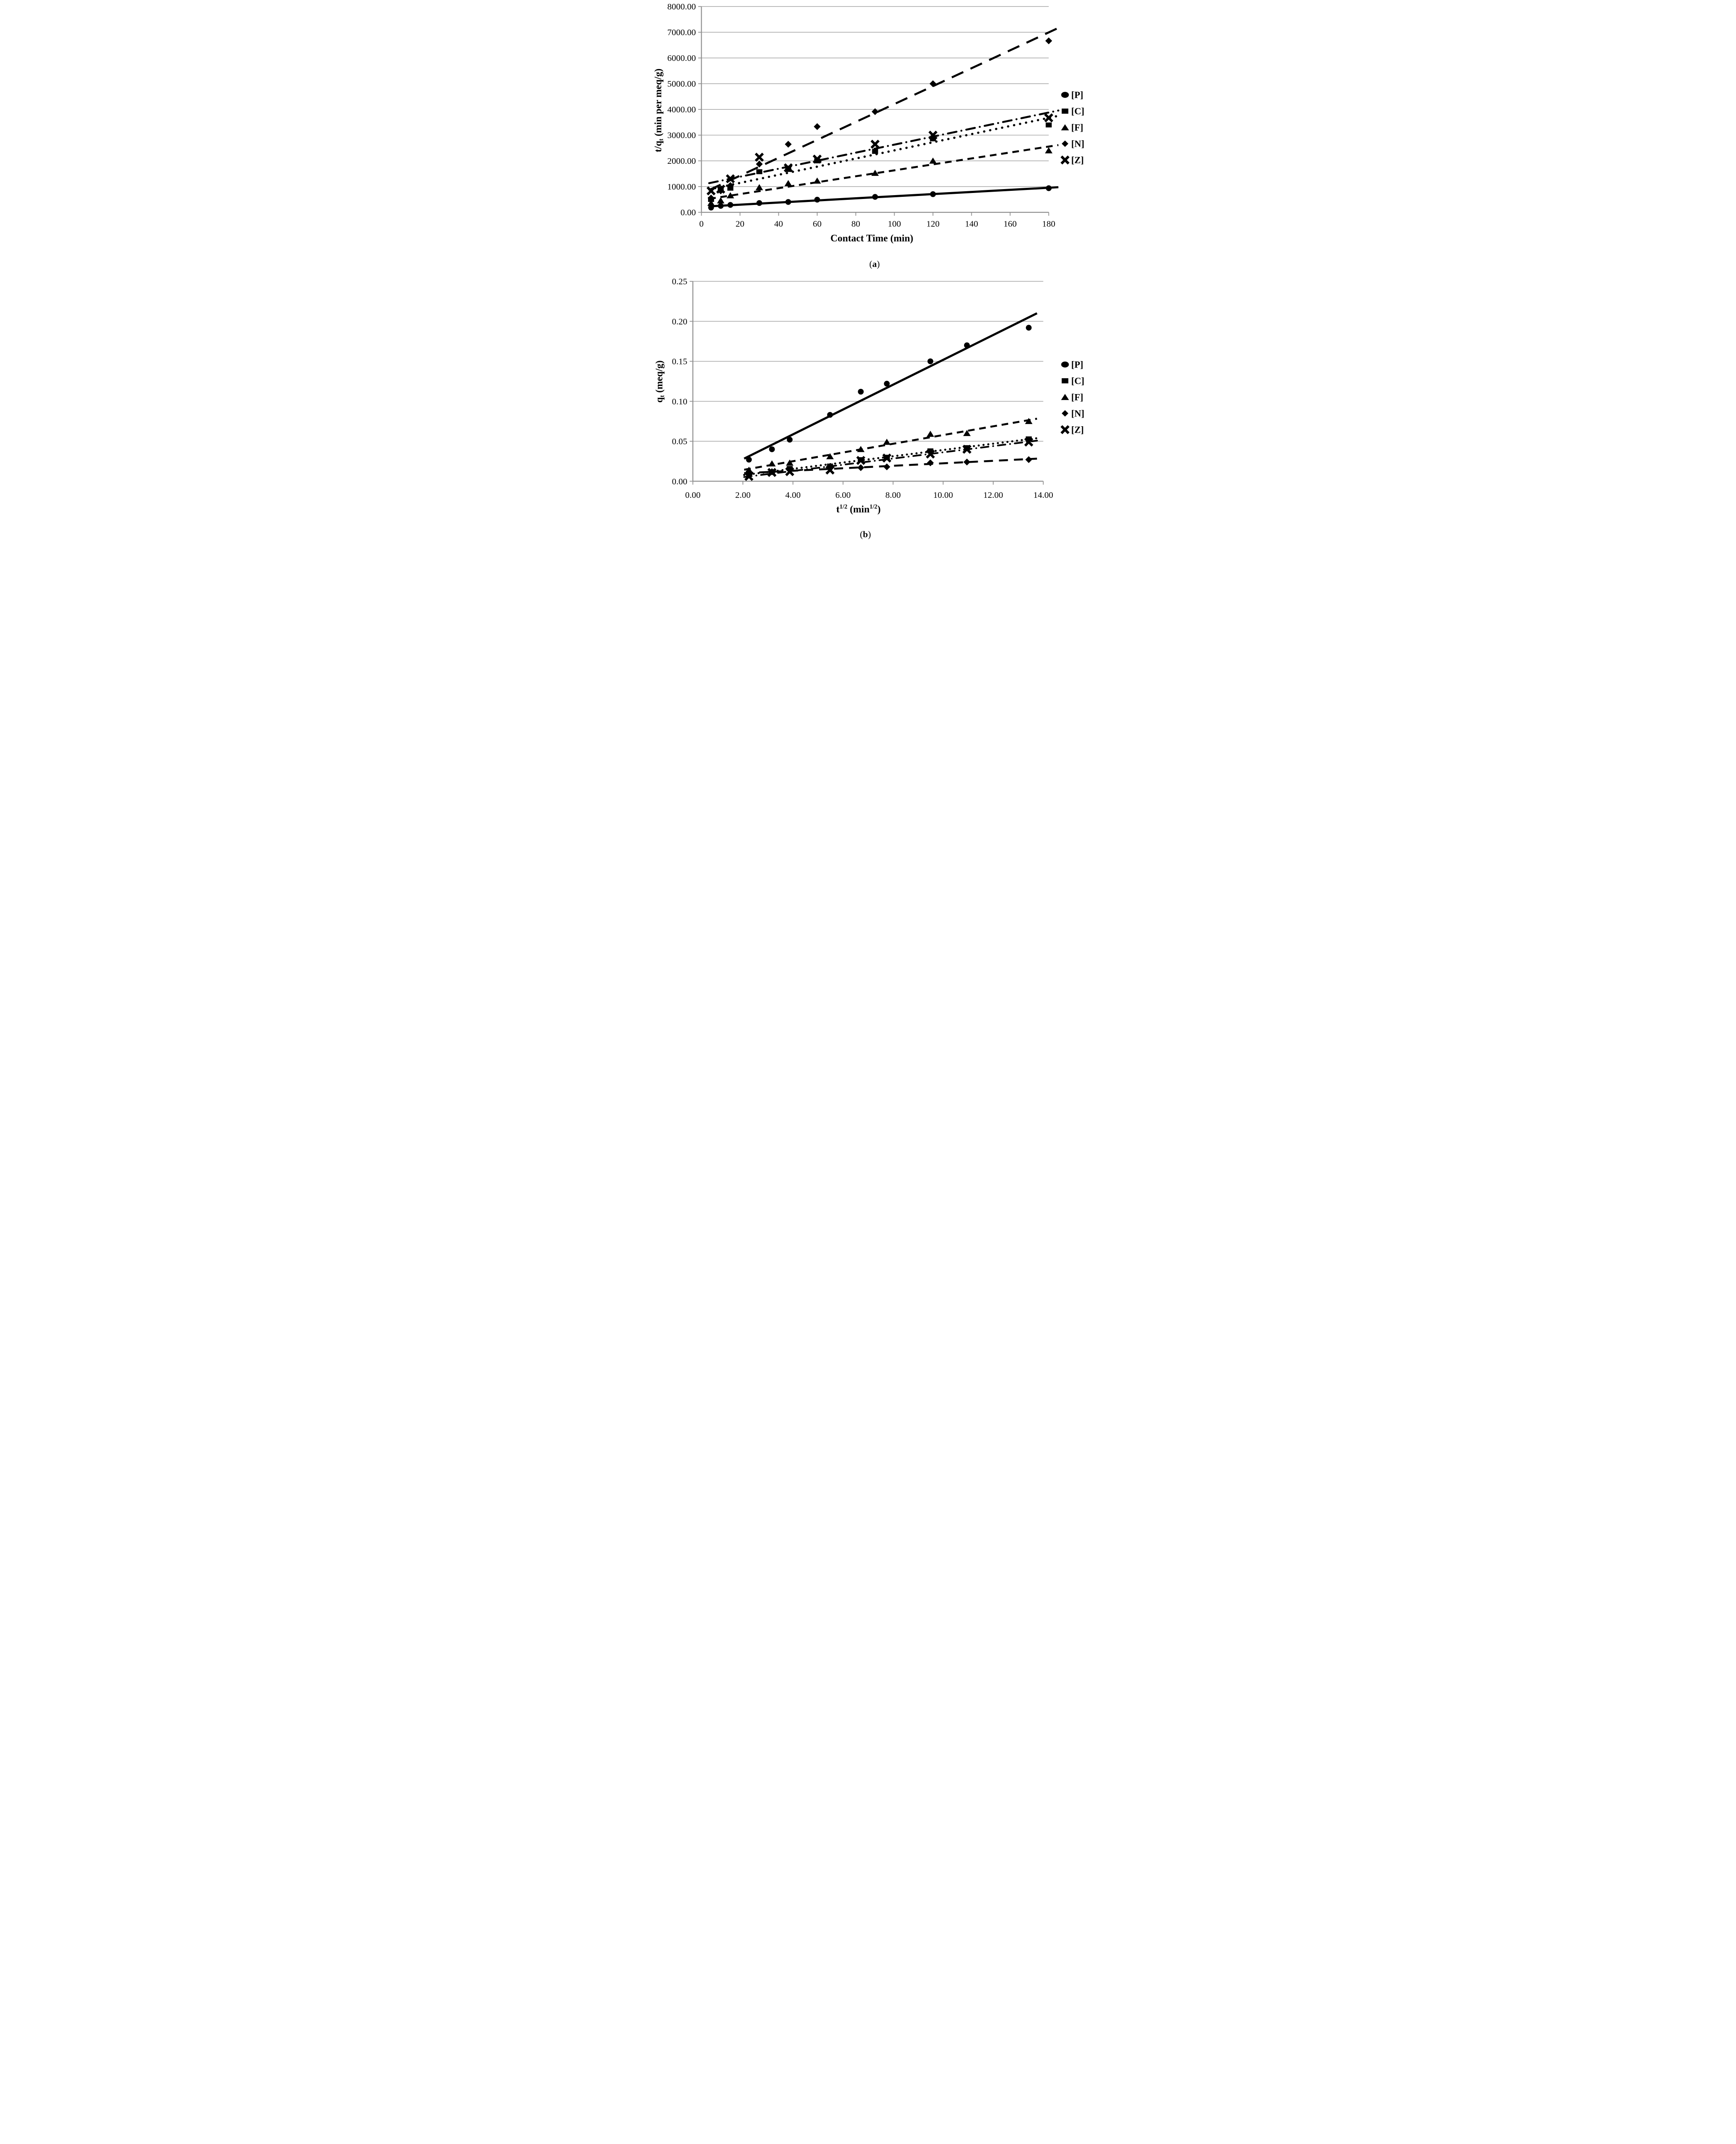  I want to click on legend-circle-icon, so click(1065, 95).